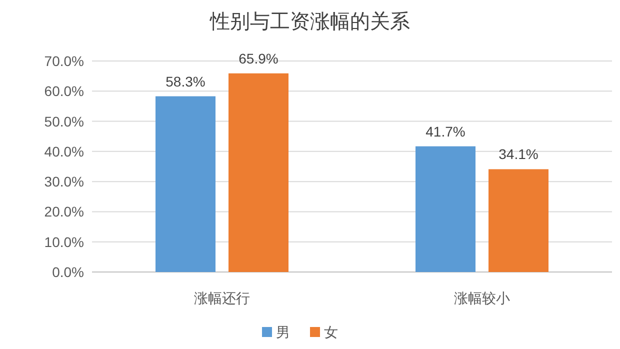  What do you see at coordinates (309, 22) in the screenshot?
I see `chart-title: 性别与工资涨幅的关系` at bounding box center [309, 22].